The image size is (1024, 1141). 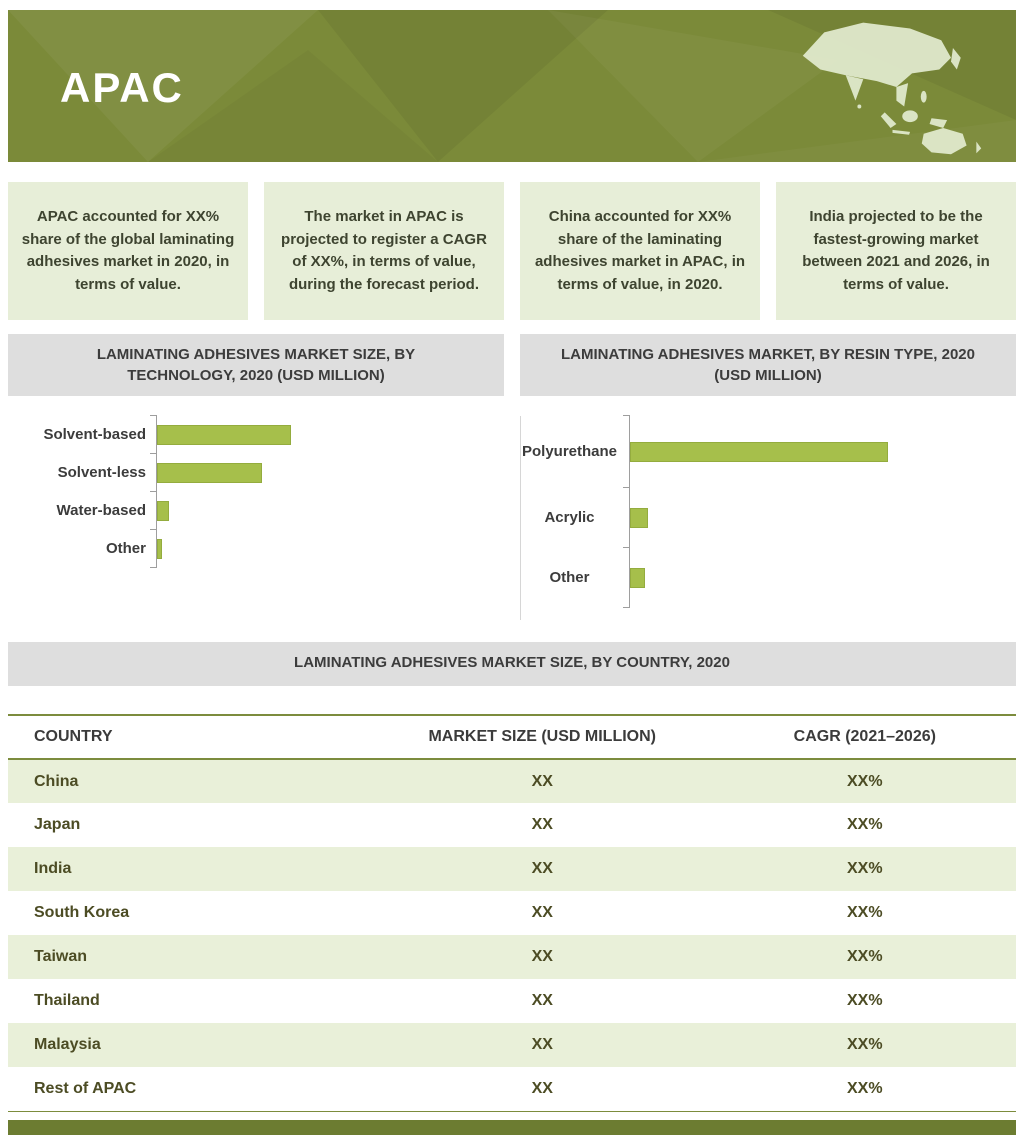 I want to click on table-row: Thailand XX XX%, so click(x=512, y=1001).